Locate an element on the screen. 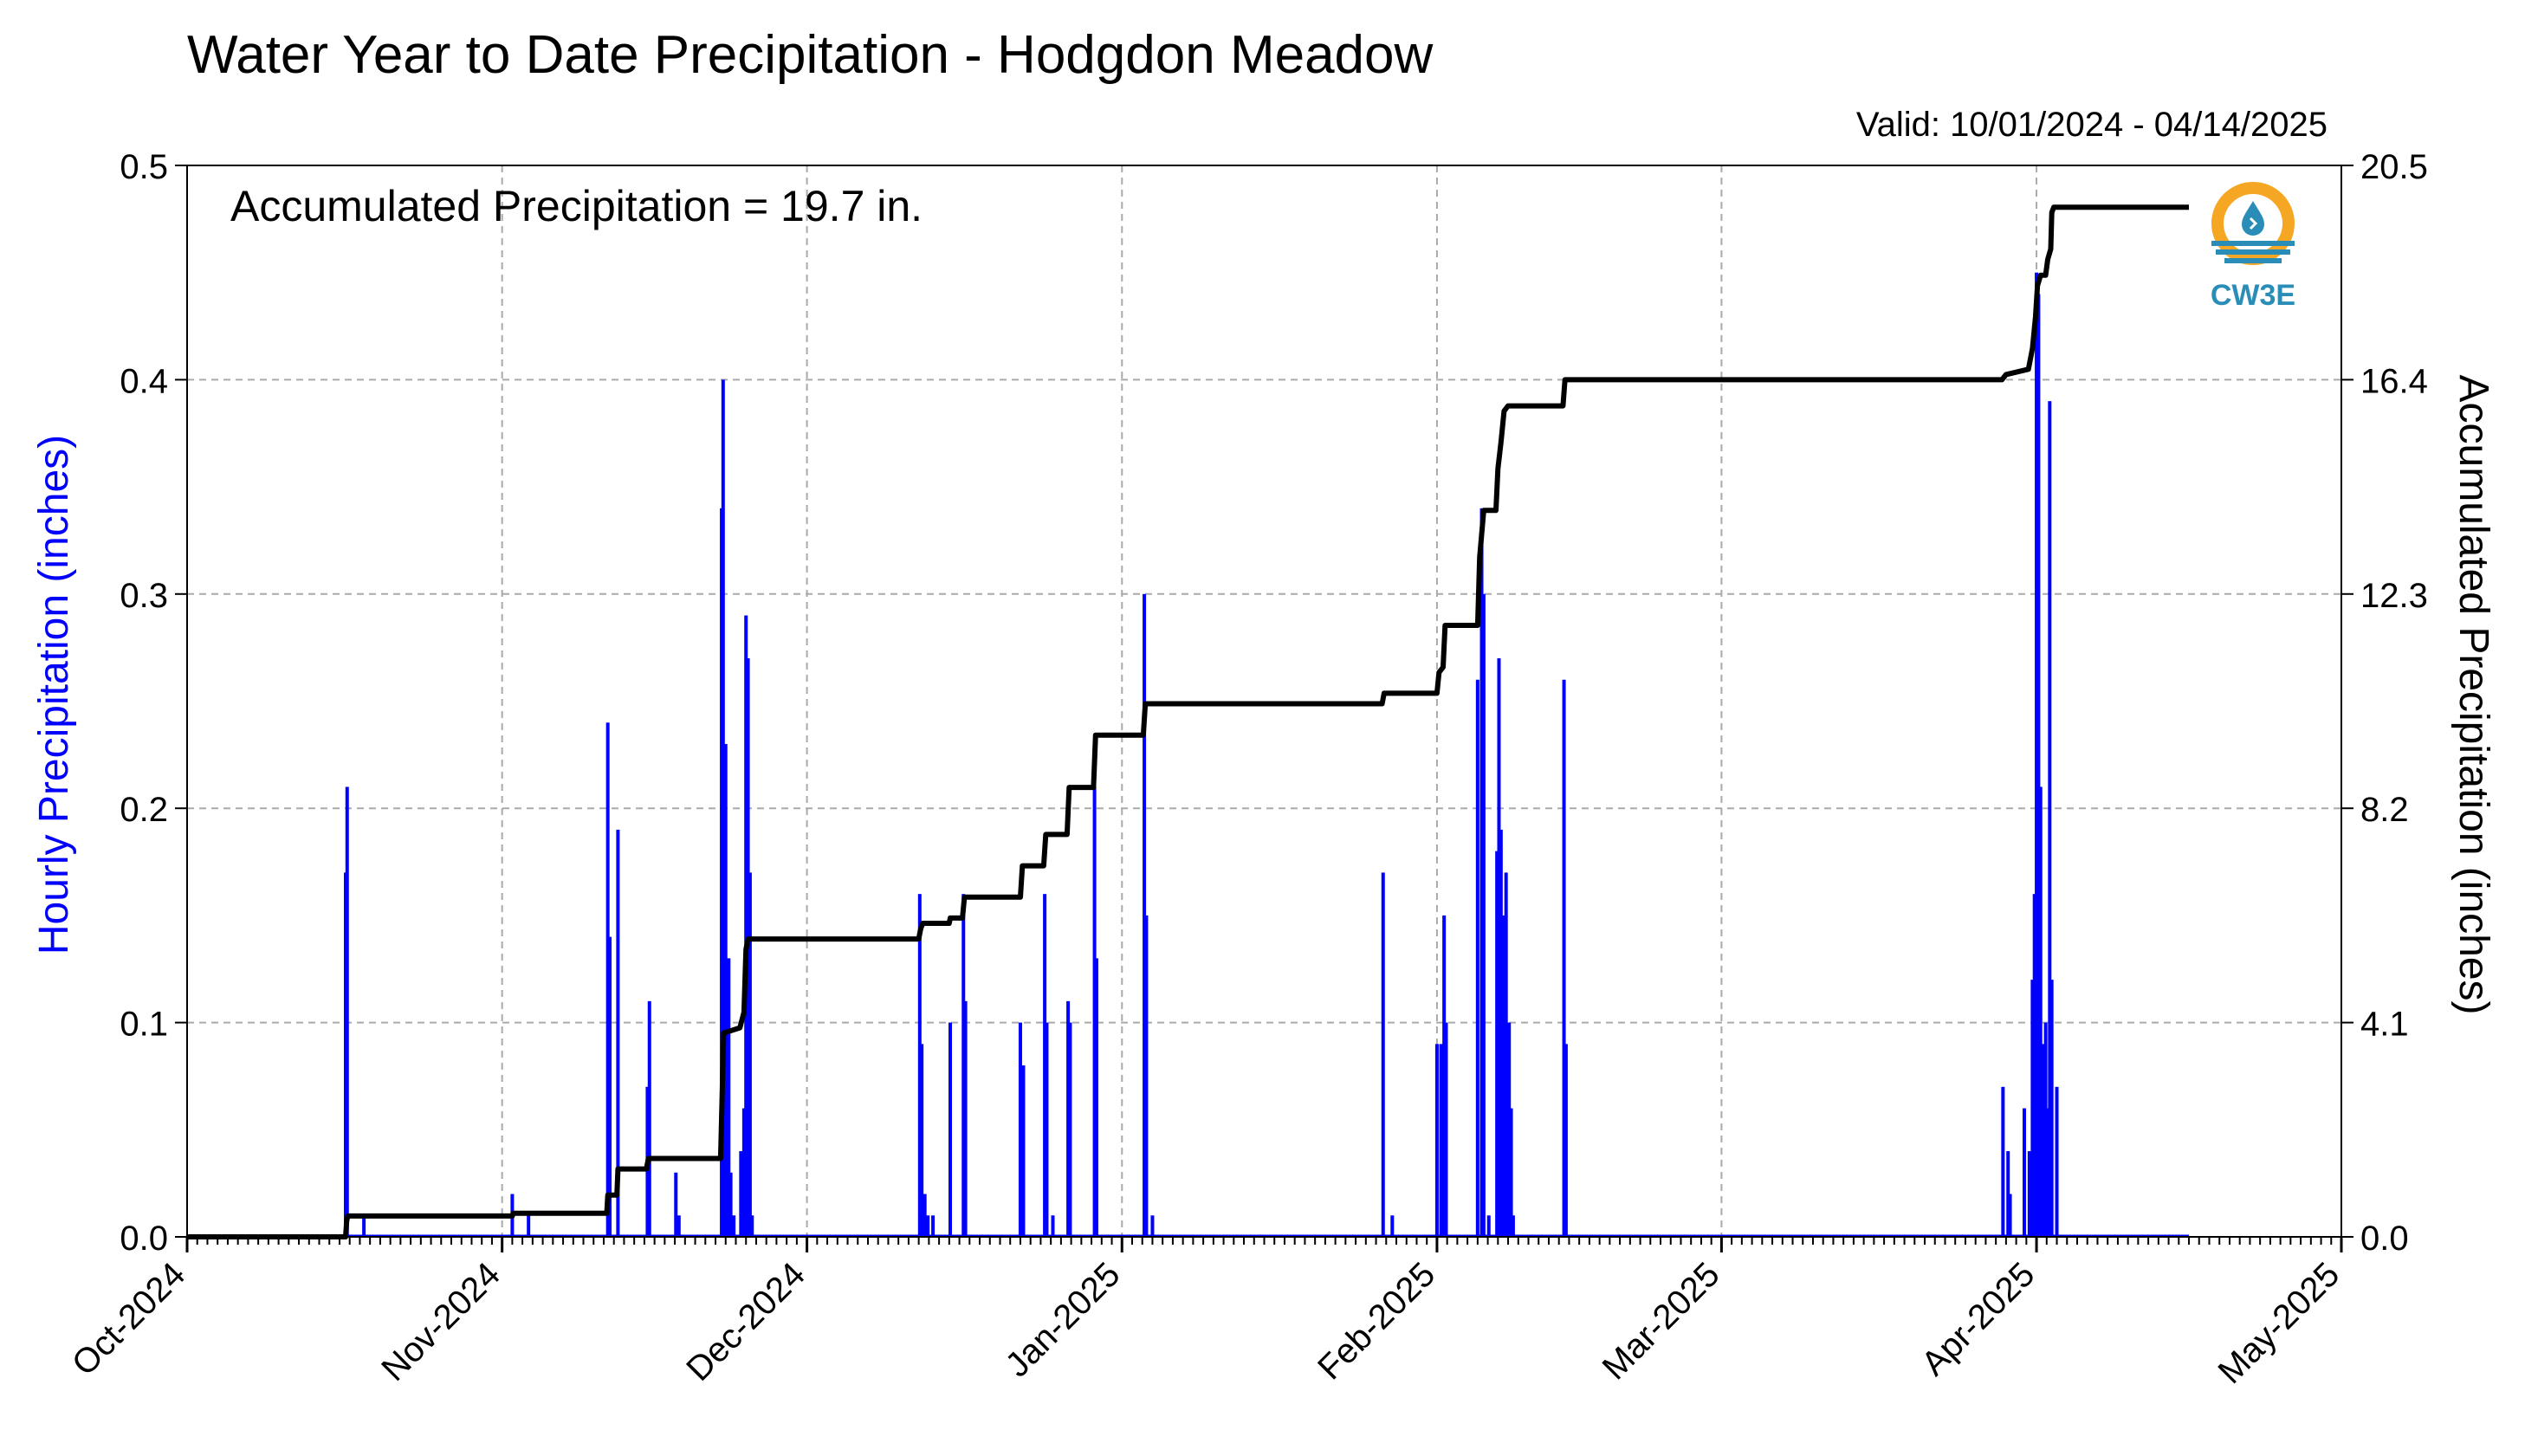 The height and width of the screenshot is (1456, 2525). y-left-tick-label: 0.5 is located at coordinates (144, 167).